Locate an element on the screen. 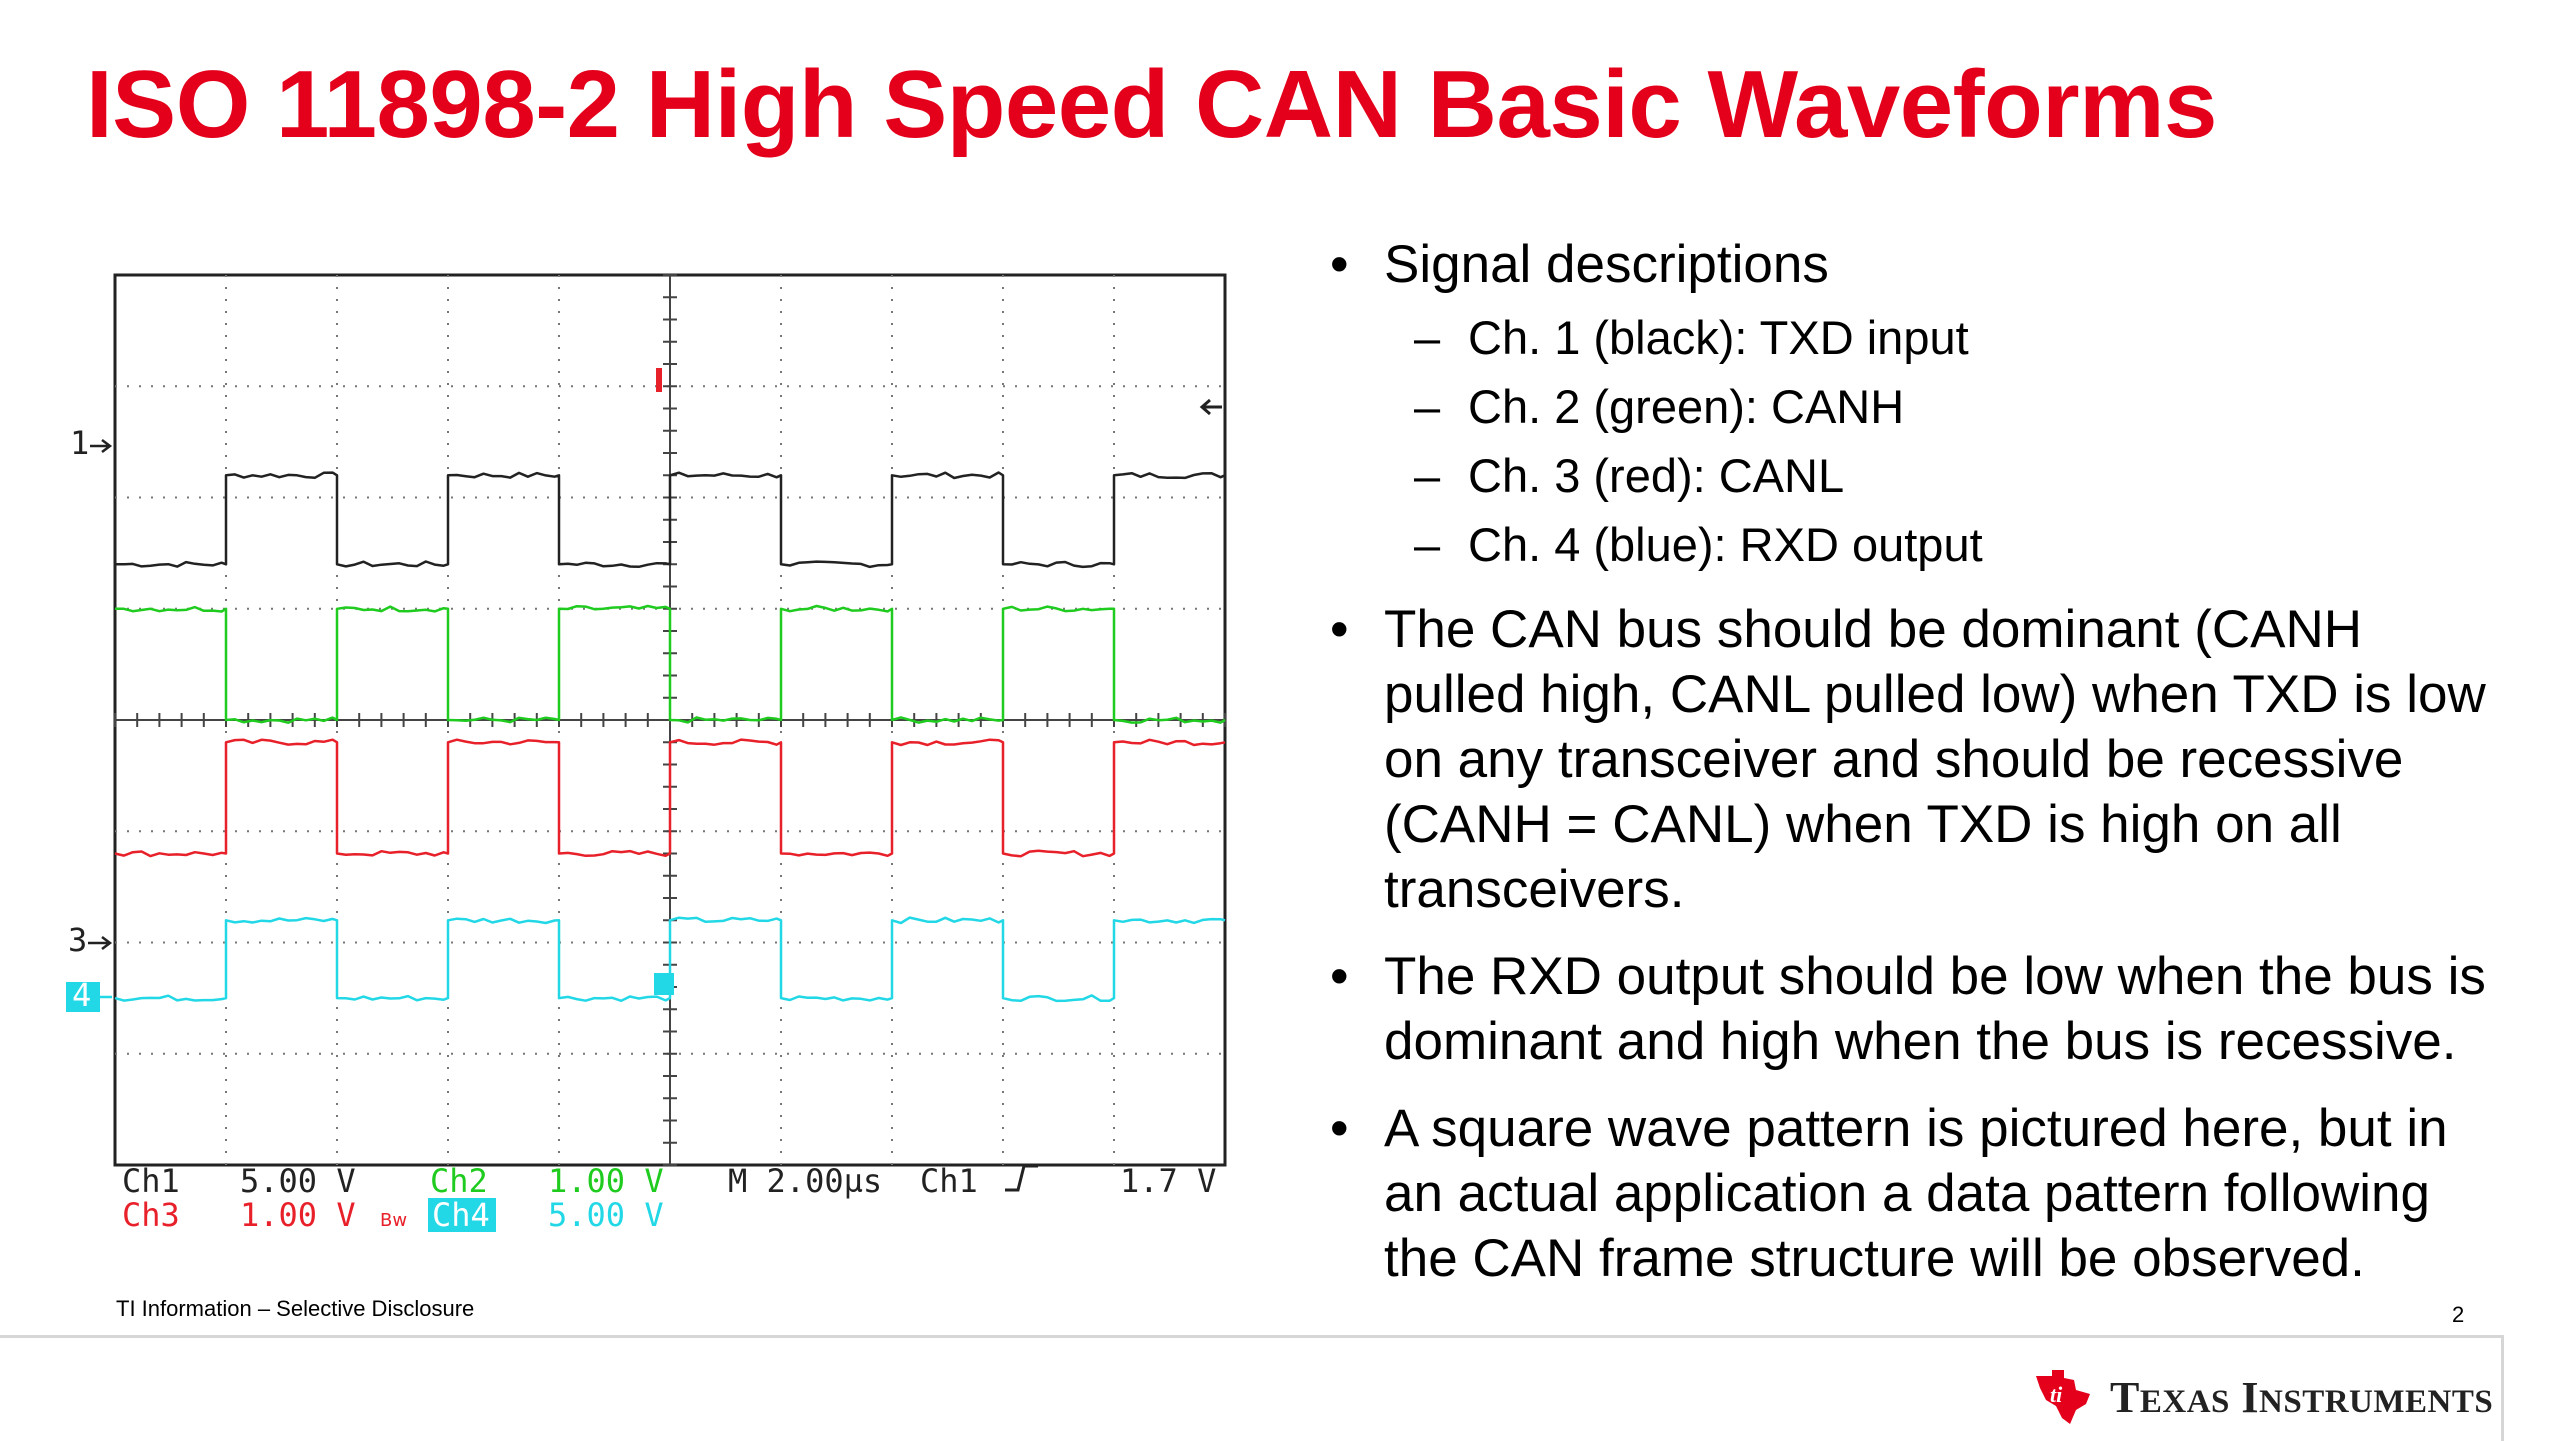 Image resolution: width=2560 pixels, height=1441 pixels. ch1-readout-name: Ch1 is located at coordinates (151, 1181).